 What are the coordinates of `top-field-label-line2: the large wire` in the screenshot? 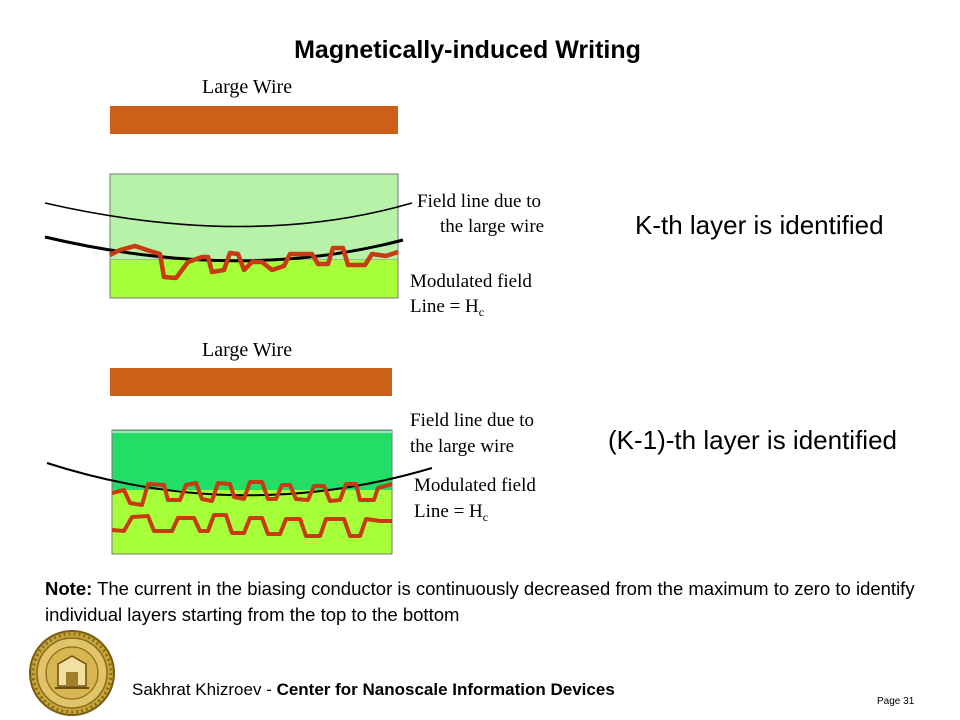 It's located at (492, 226).